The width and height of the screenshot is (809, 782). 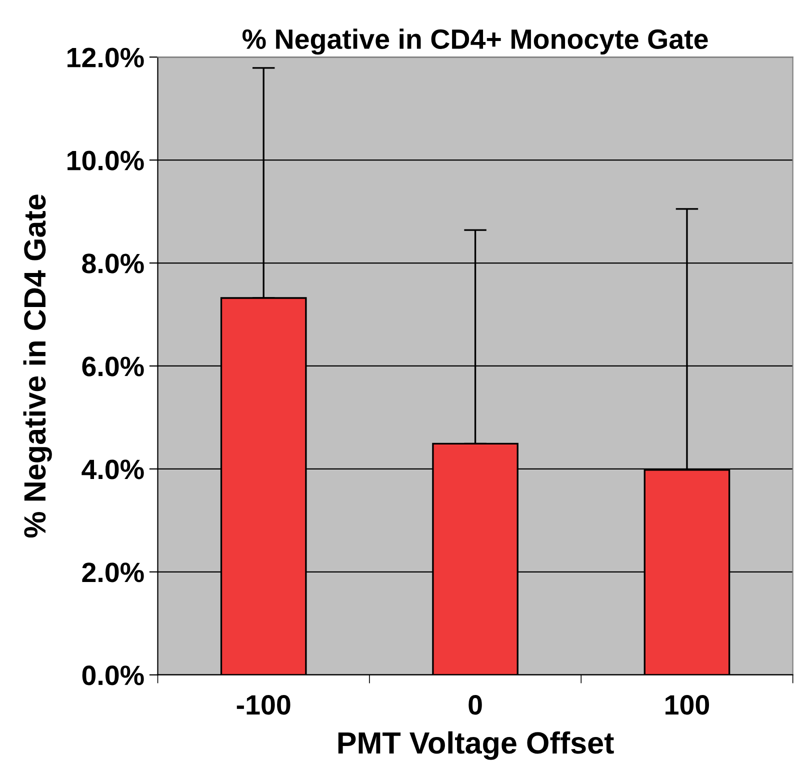 What do you see at coordinates (475, 705) in the screenshot?
I see `x-tick-label: 0` at bounding box center [475, 705].